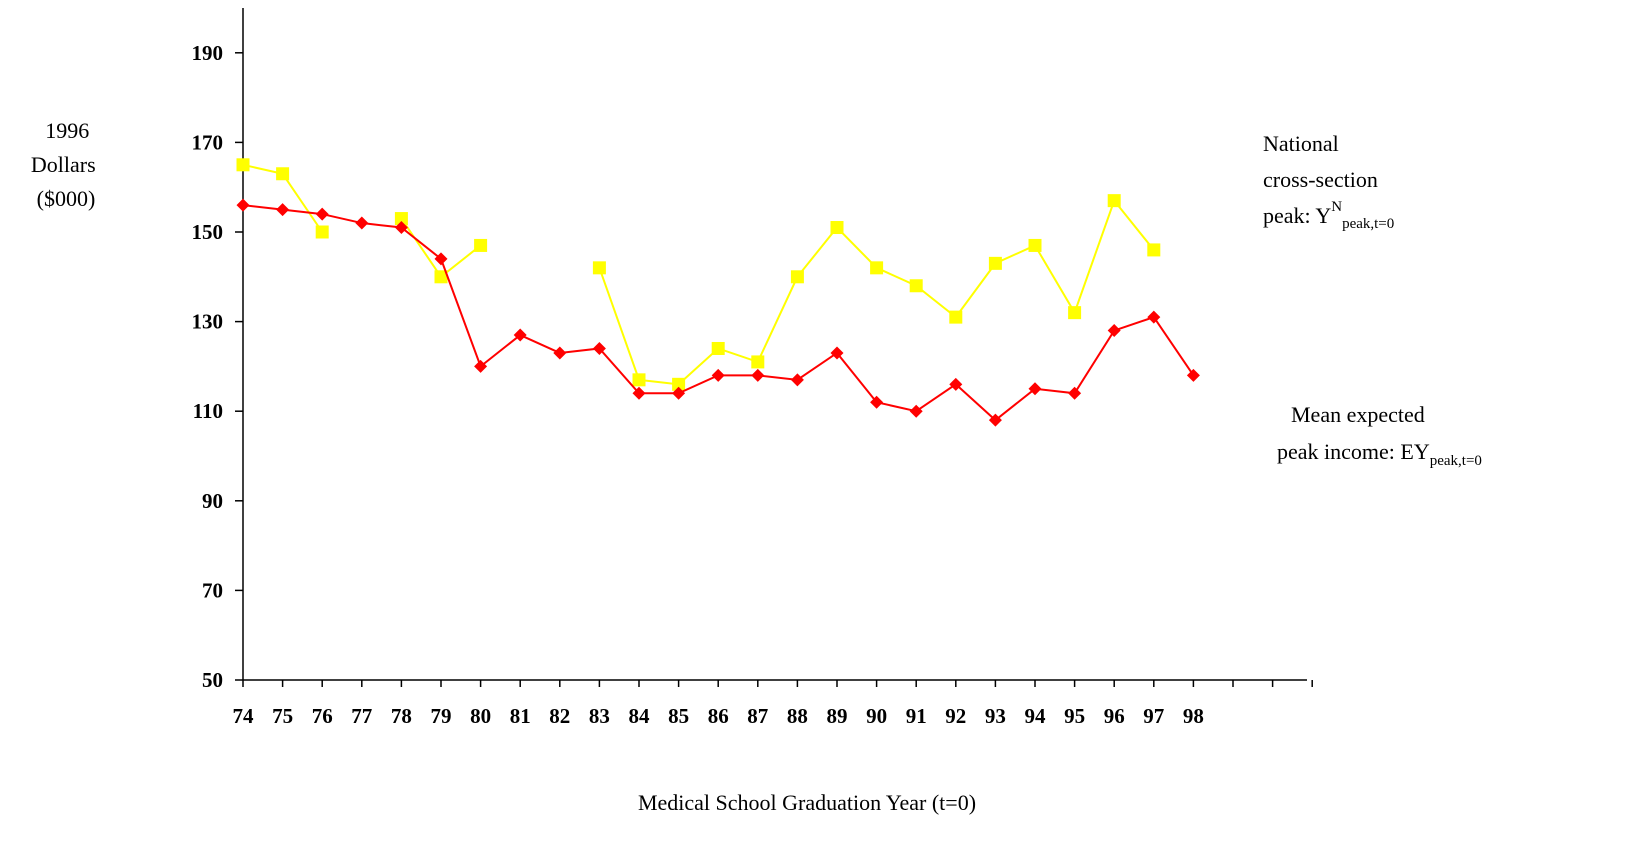 The image size is (1651, 843). Describe the element at coordinates (1336, 207) in the screenshot. I see `series-1-annotation-sup: N` at that location.